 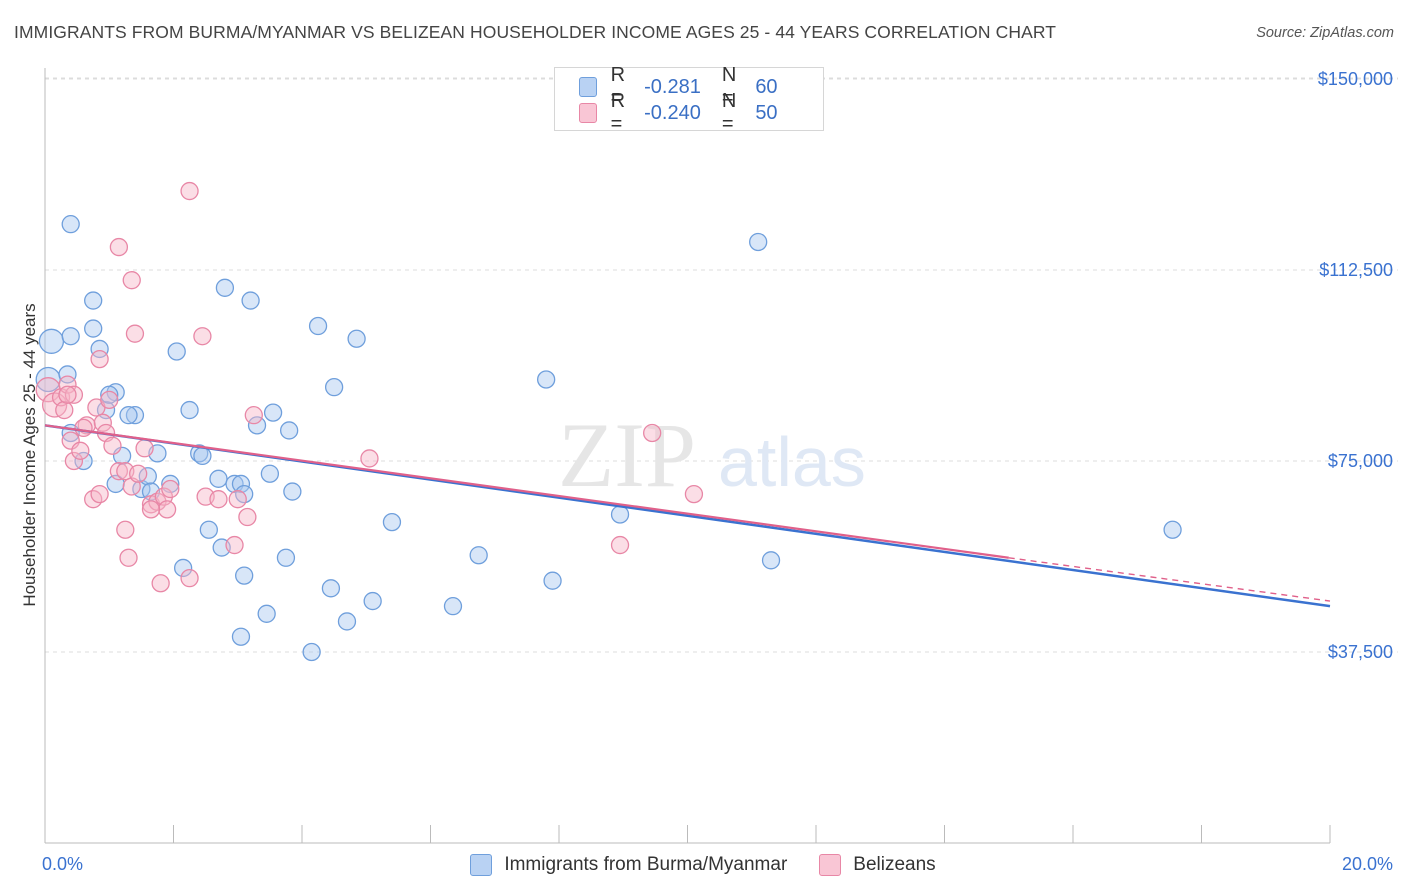 I want to click on watermark-atlas: atlas, so click(x=792, y=462).